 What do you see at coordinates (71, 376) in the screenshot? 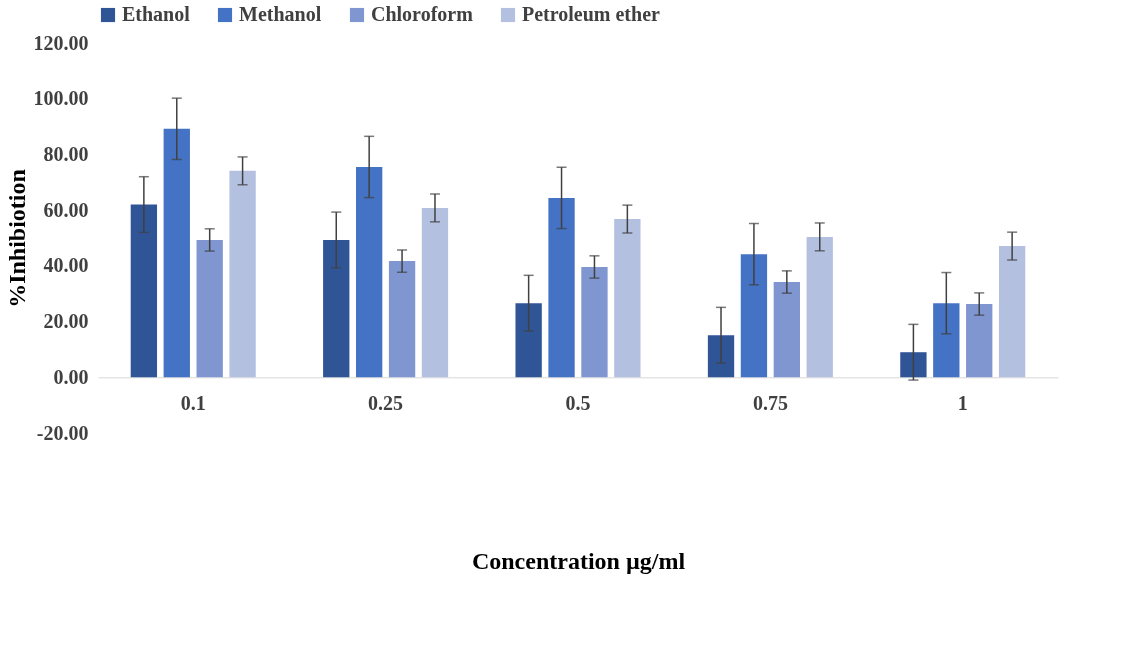
I see `y-tick-label: 0.00` at bounding box center [71, 376].